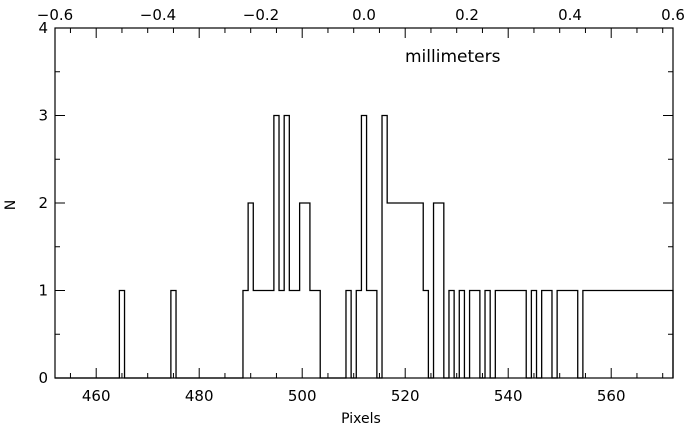  I want to click on y-tick-label: 2, so click(43, 203).